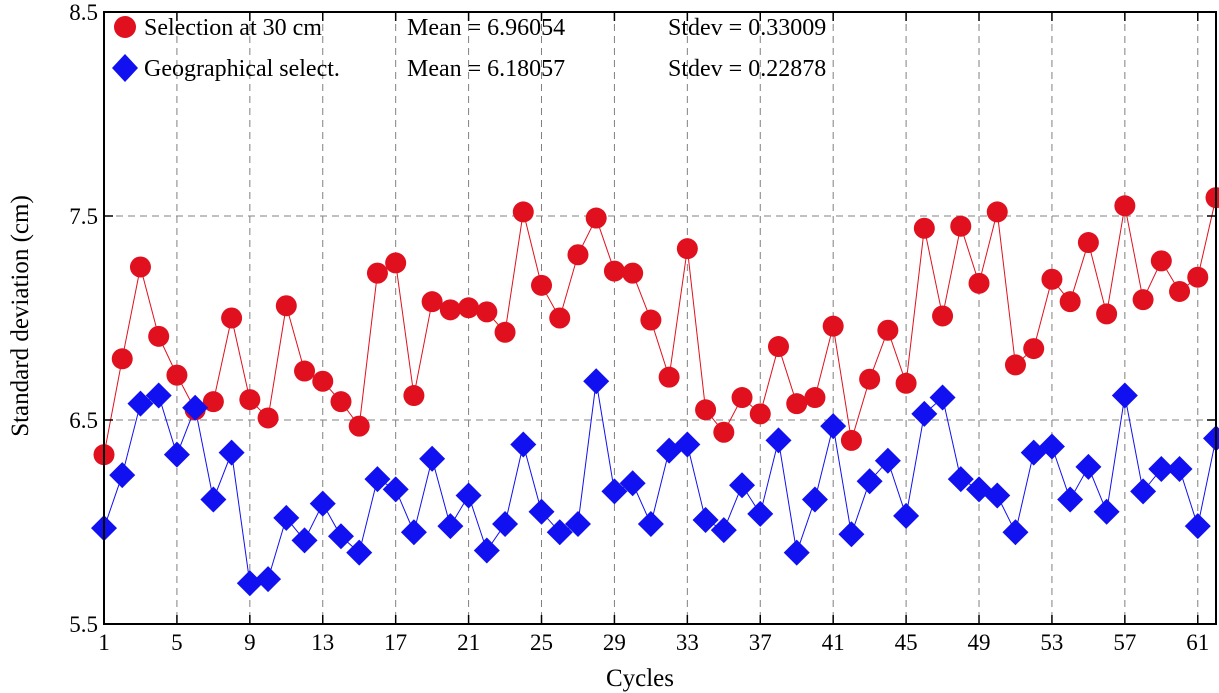 This screenshot has width=1219, height=693. I want to click on y-tick-label: 5.5, so click(83, 624).